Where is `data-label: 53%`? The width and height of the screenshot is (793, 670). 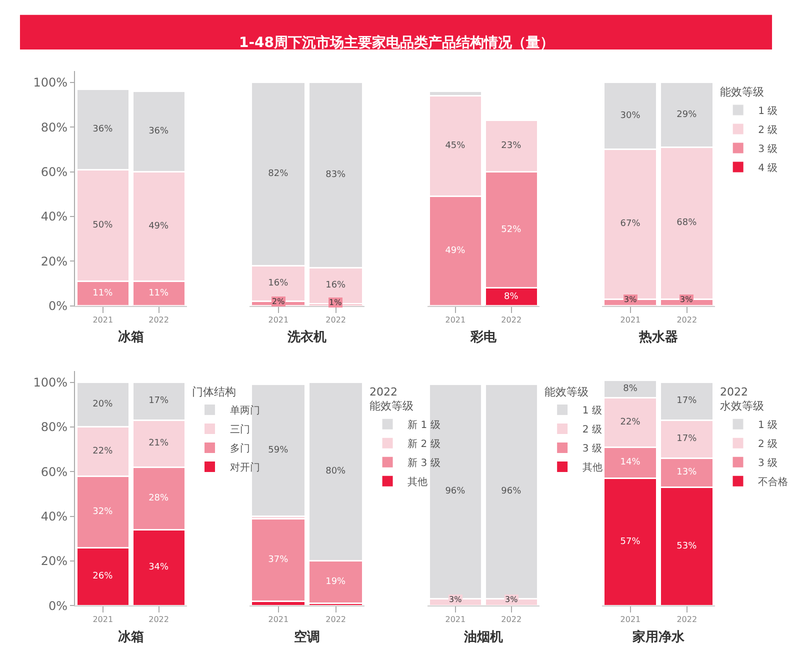 data-label: 53% is located at coordinates (687, 546).